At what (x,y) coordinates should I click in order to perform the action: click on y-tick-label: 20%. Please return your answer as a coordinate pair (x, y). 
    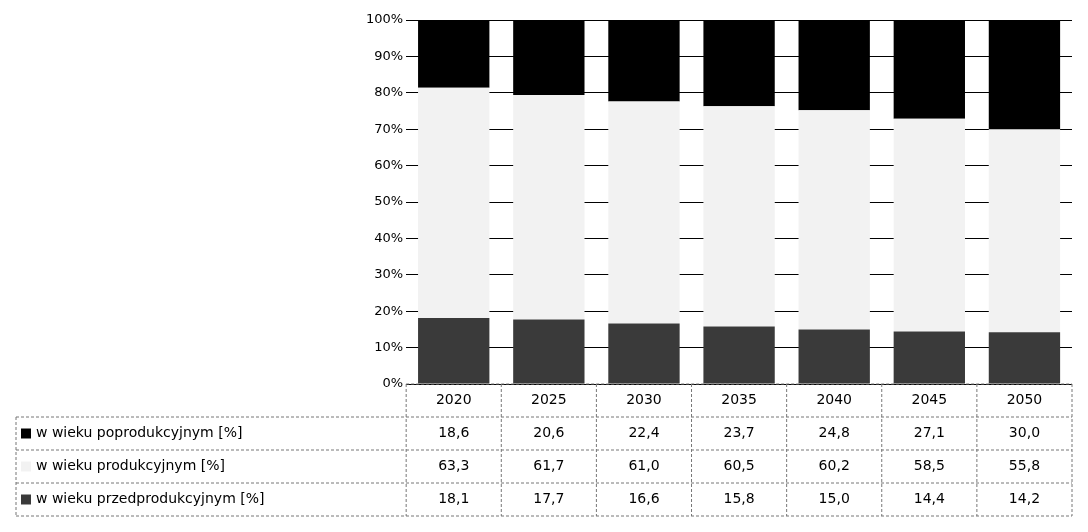
    Looking at the image, I should click on (389, 310).